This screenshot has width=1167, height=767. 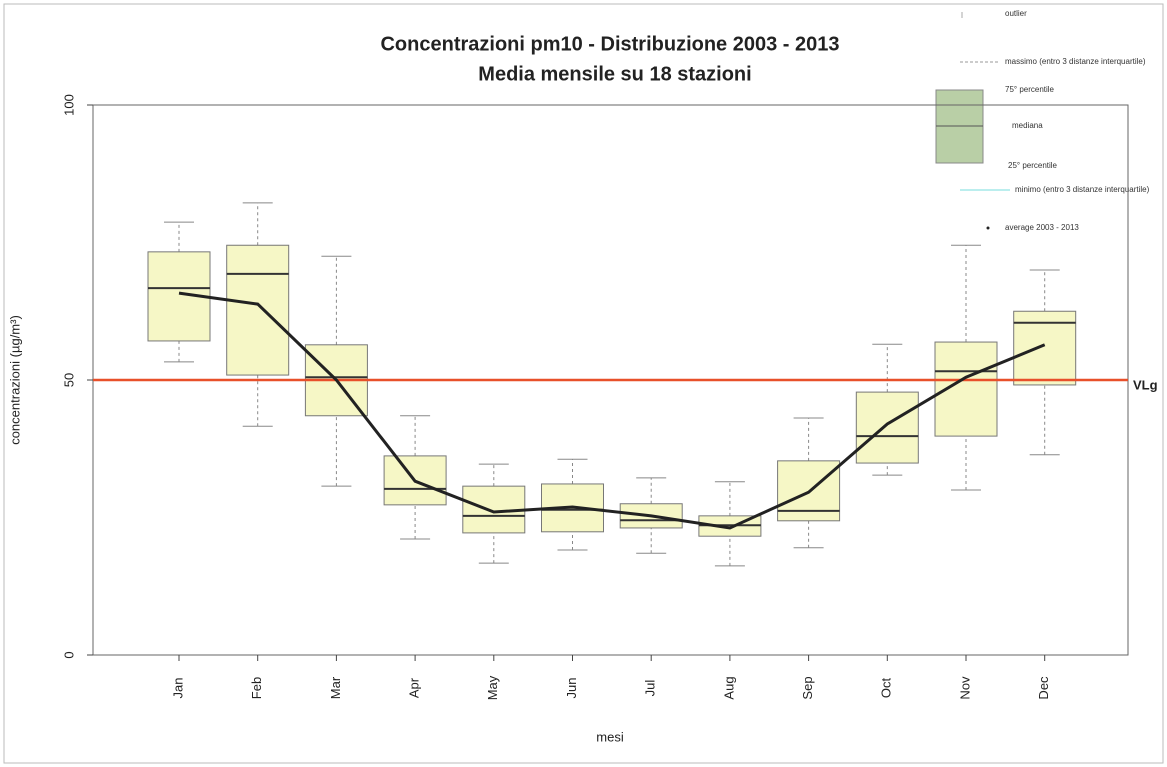 What do you see at coordinates (1082, 189) in the screenshot?
I see `legend-label: minimo (entro 3 distanze interquartile)` at bounding box center [1082, 189].